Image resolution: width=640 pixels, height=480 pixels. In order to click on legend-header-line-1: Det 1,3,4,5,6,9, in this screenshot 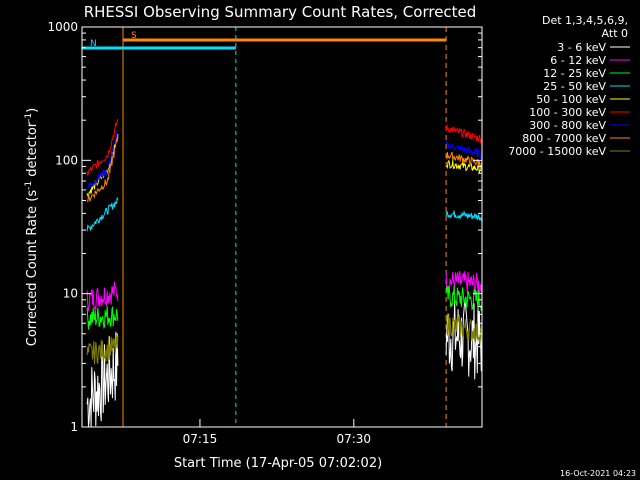, I will do `click(585, 20)`.